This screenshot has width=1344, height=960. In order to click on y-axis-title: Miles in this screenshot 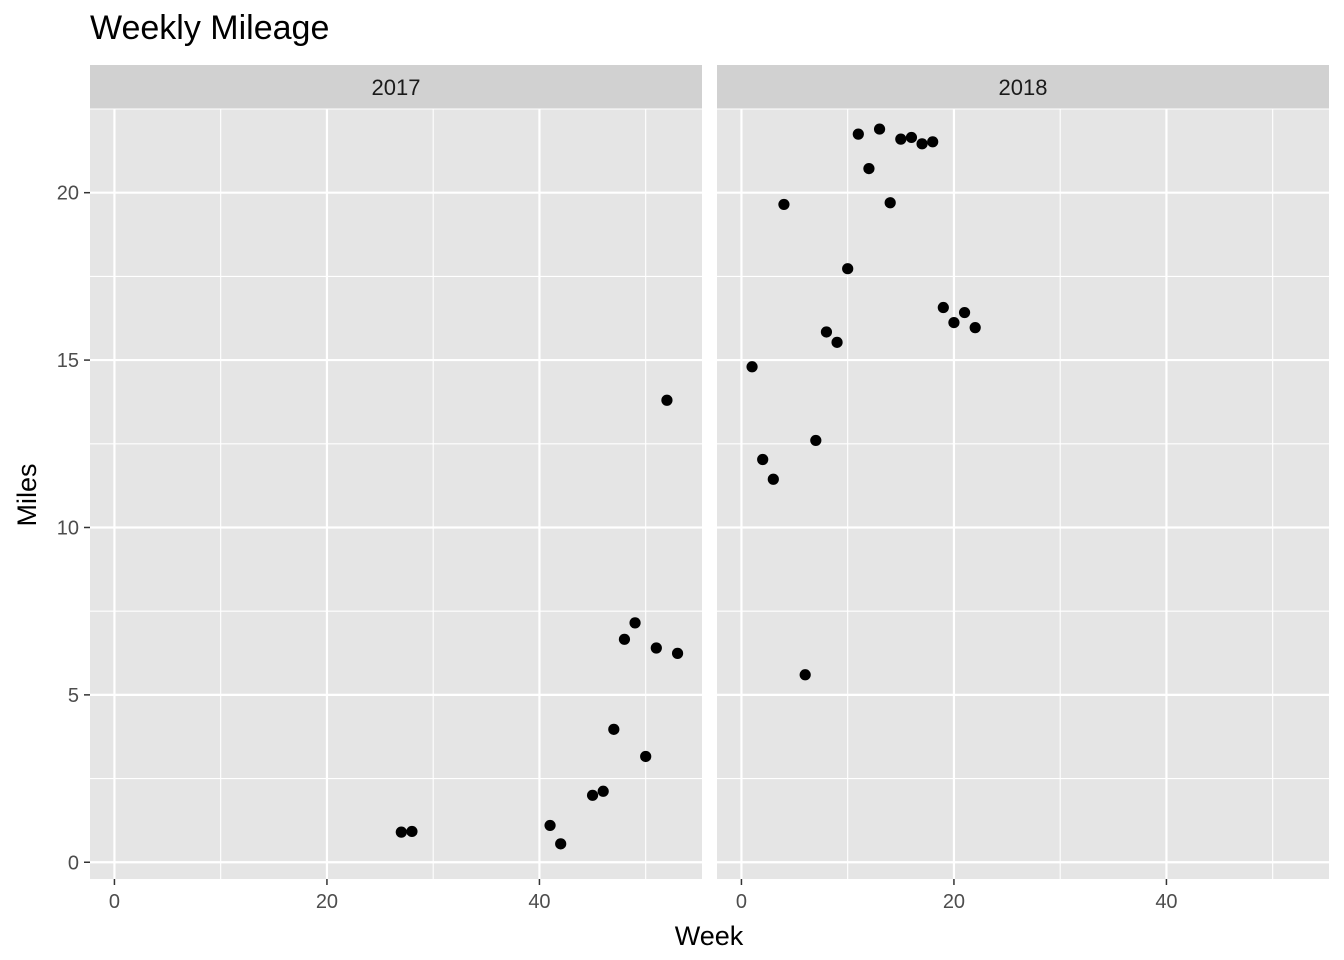, I will do `click(27, 494)`.